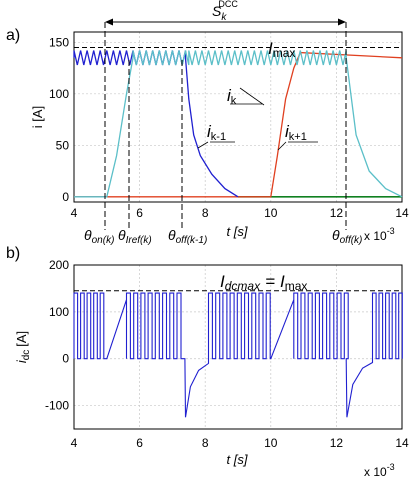 The image size is (415, 486). What do you see at coordinates (379, 470) in the screenshot?
I see `panel-b-x-multiplier: x 10-3` at bounding box center [379, 470].